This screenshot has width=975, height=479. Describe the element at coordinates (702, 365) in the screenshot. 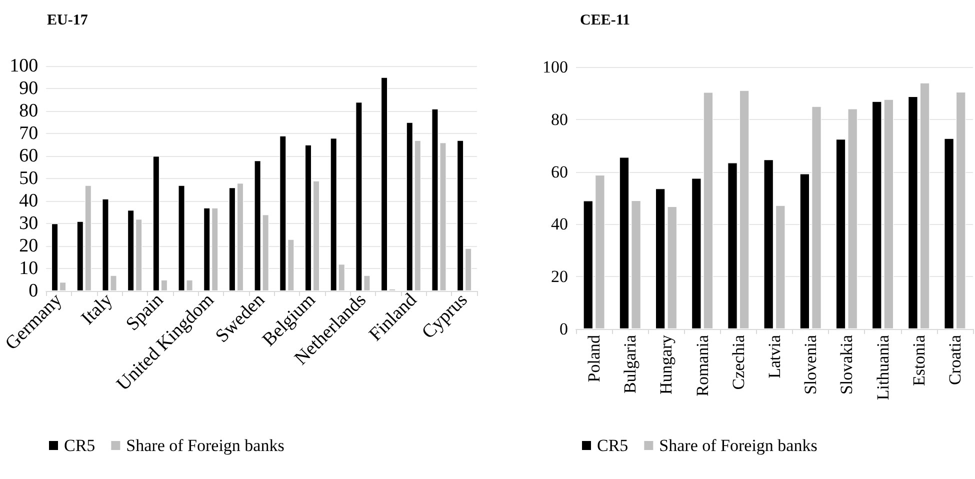

I see `x-tick-label: Romania` at that location.